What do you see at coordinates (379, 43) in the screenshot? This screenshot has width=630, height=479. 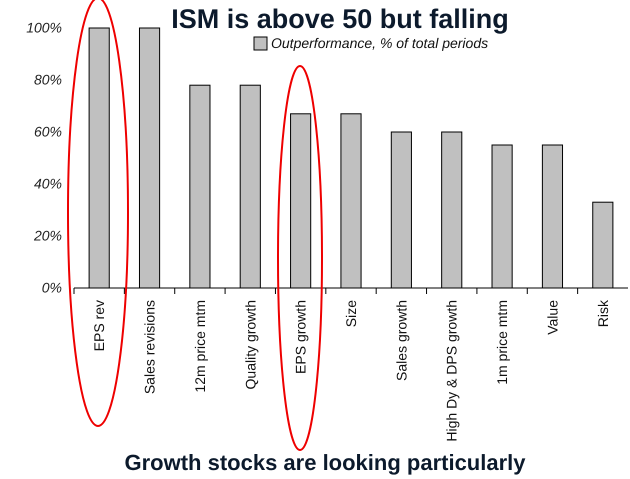 I see `legend-label: Outperformance, % of total periods` at bounding box center [379, 43].